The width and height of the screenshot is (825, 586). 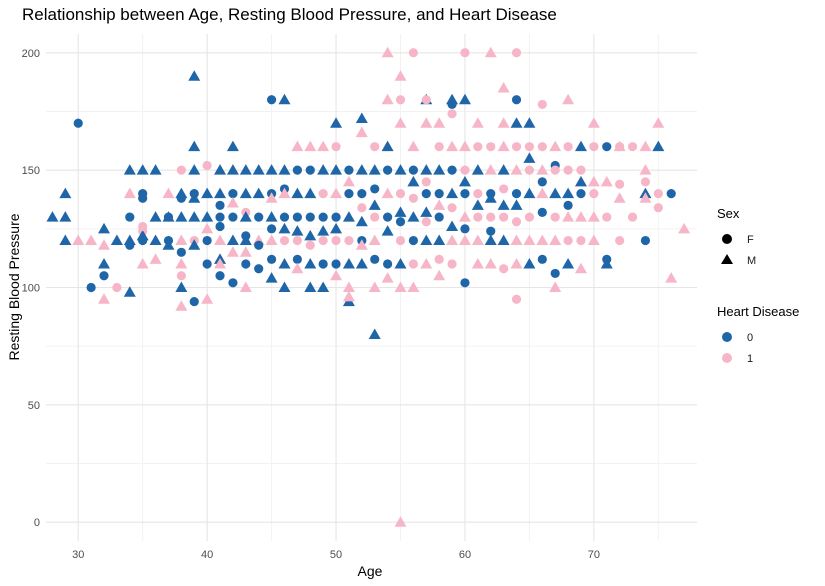 I want to click on x-tick-label: 50, so click(x=336, y=555).